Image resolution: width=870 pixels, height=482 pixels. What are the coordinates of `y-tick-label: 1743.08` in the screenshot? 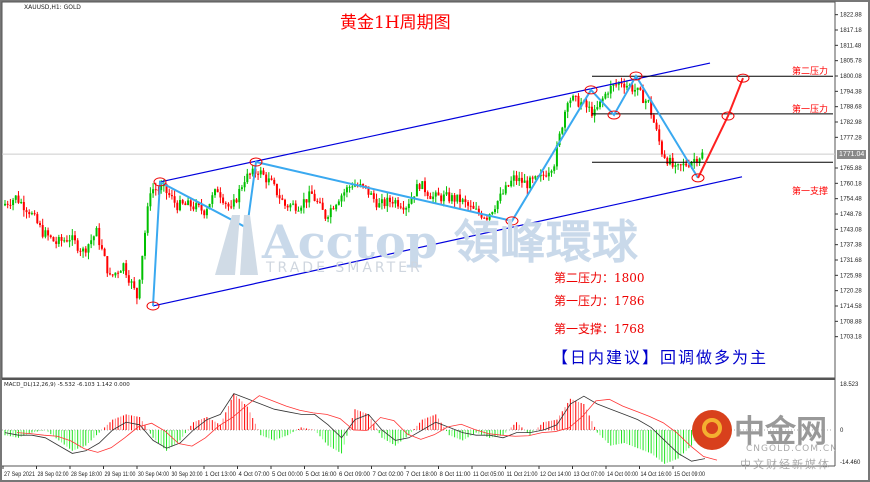 It's located at (851, 230).